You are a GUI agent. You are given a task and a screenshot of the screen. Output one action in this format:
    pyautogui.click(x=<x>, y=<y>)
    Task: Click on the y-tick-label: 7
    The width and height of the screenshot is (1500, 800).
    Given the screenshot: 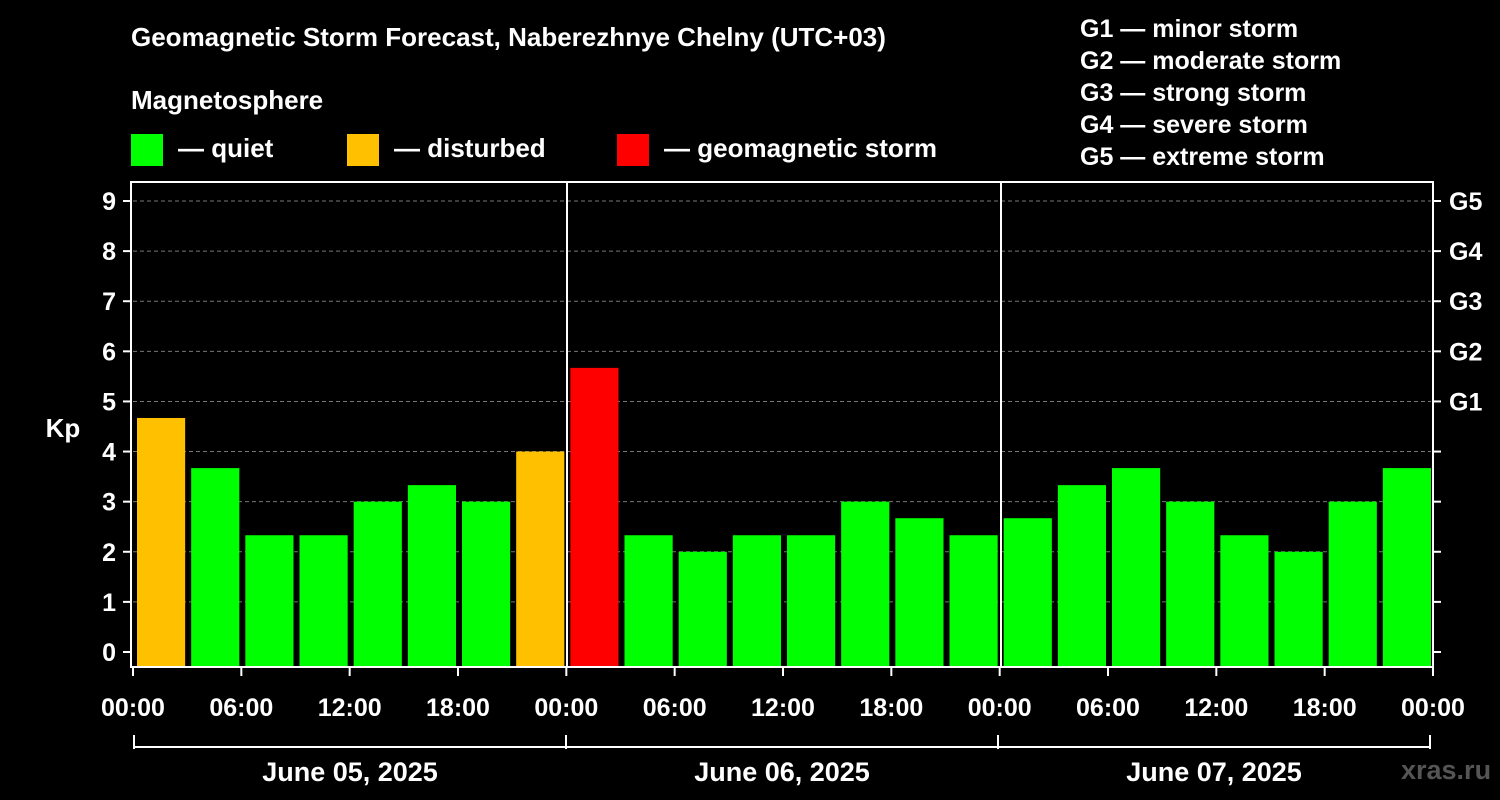 What is the action you would take?
    pyautogui.click(x=109, y=302)
    